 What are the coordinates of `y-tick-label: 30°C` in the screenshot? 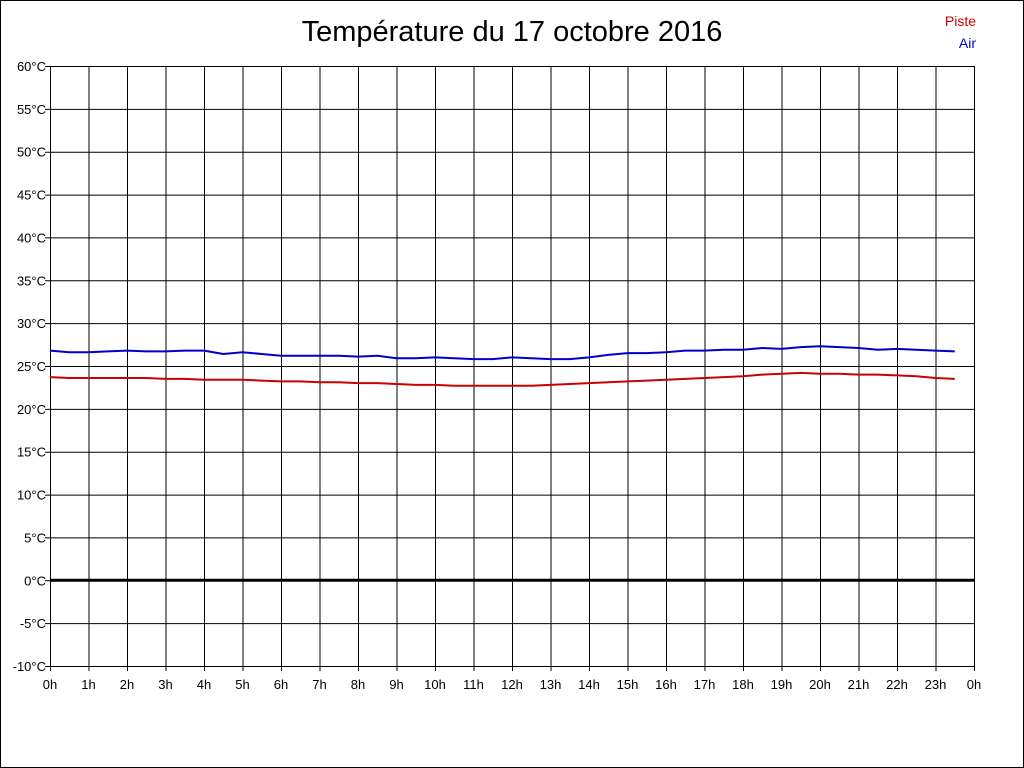 It's located at (31, 323).